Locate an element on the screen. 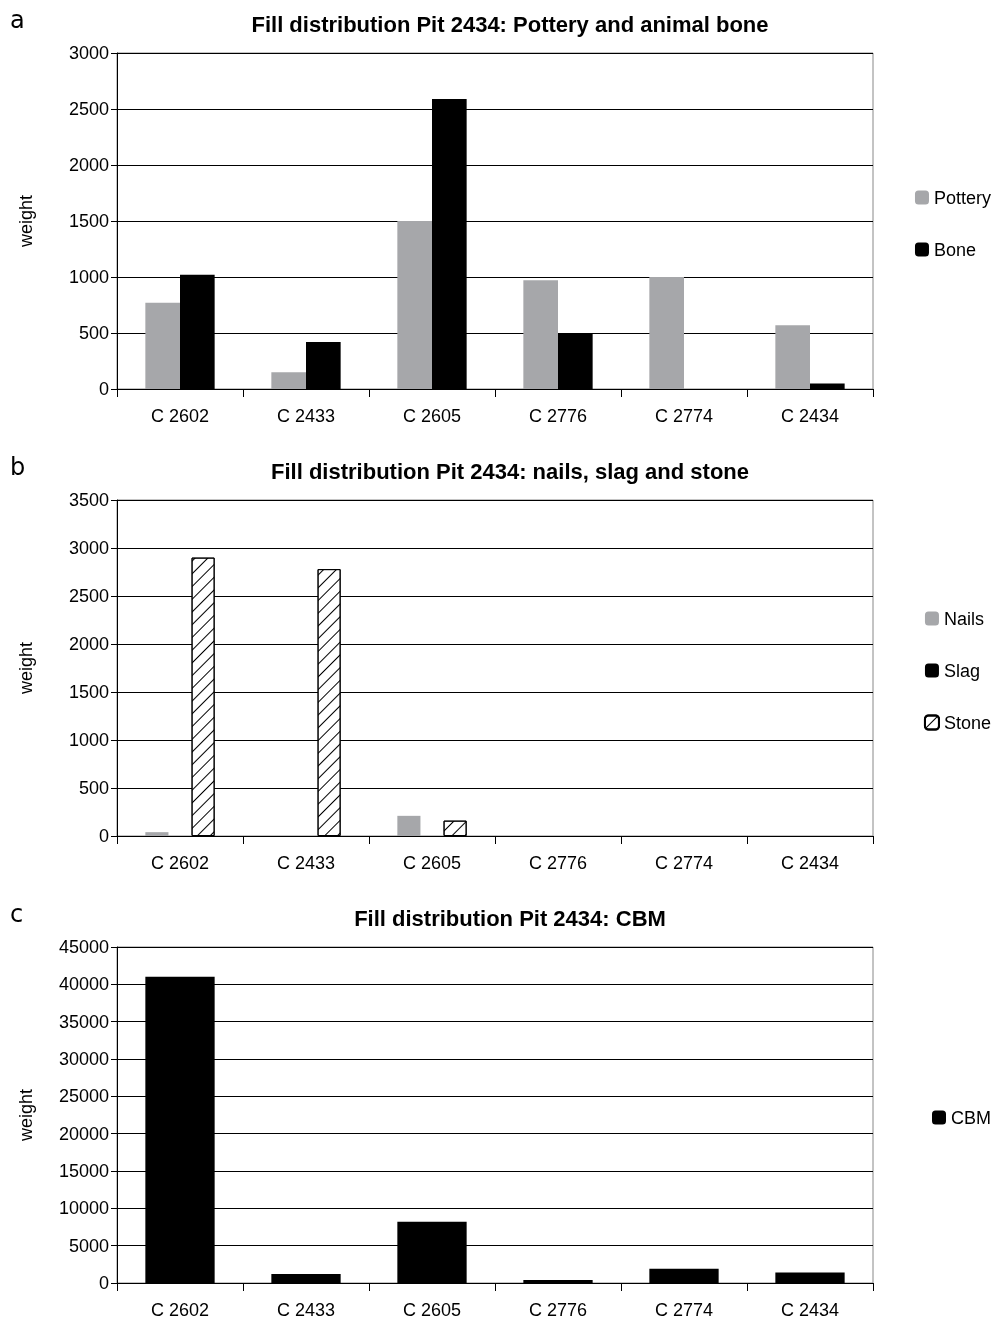 Image resolution: width=998 pixels, height=1342 pixels. y-tick-label: 30000 is located at coordinates (83, 1059).